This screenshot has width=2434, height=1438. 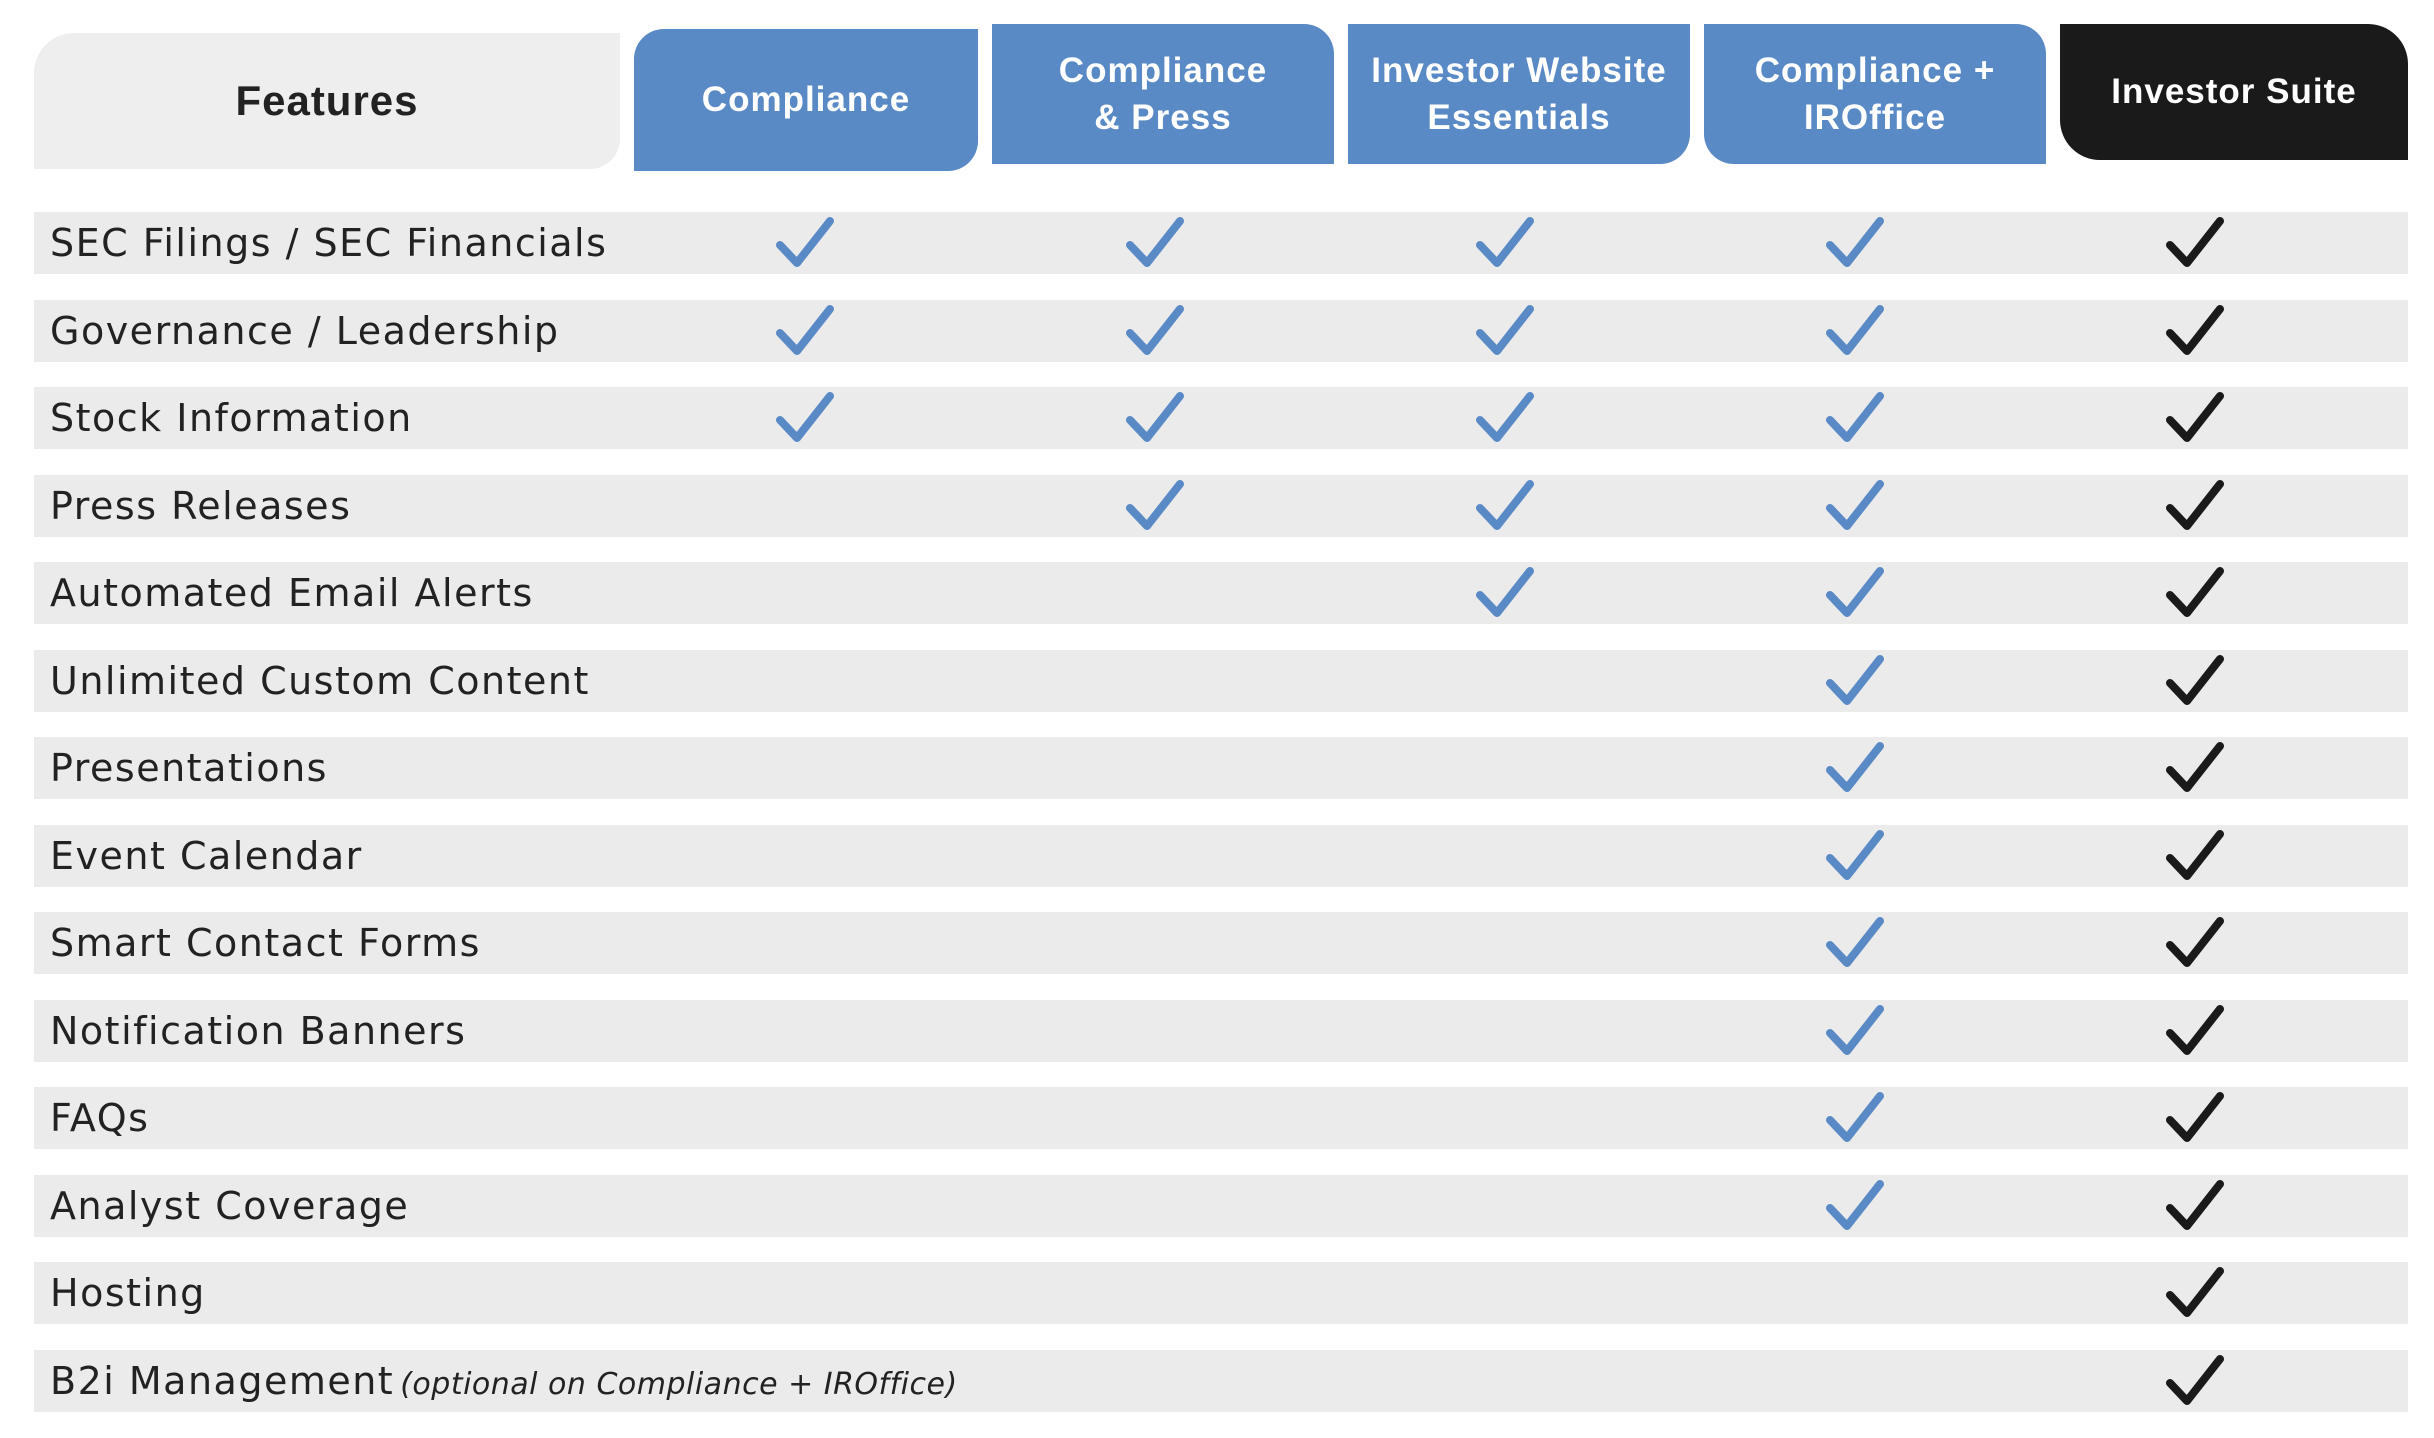 I want to click on feature-name: SEC Filings / SEC Financials, so click(x=328, y=243).